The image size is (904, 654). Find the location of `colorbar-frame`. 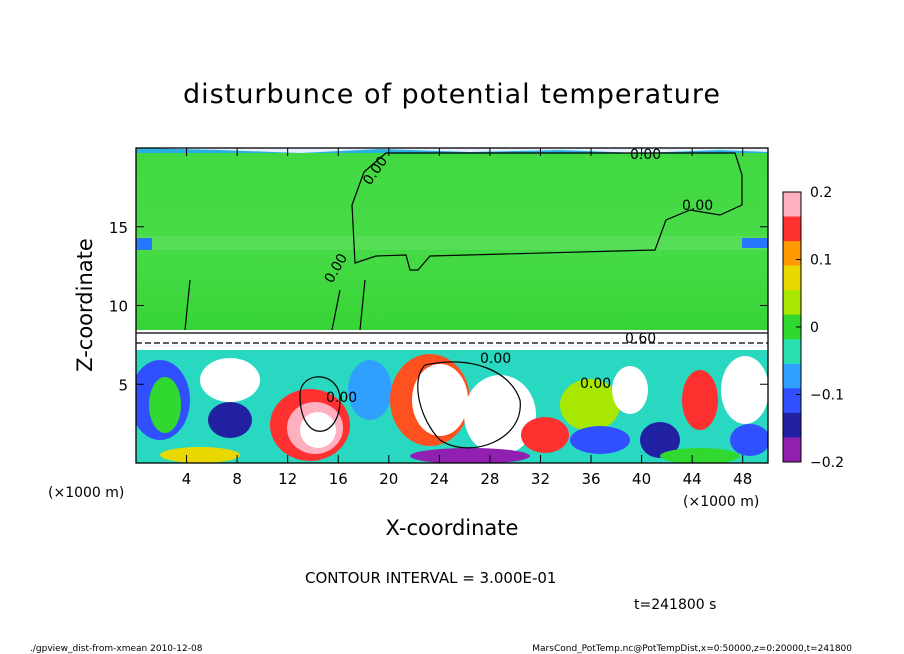

colorbar-frame is located at coordinates (792, 327).